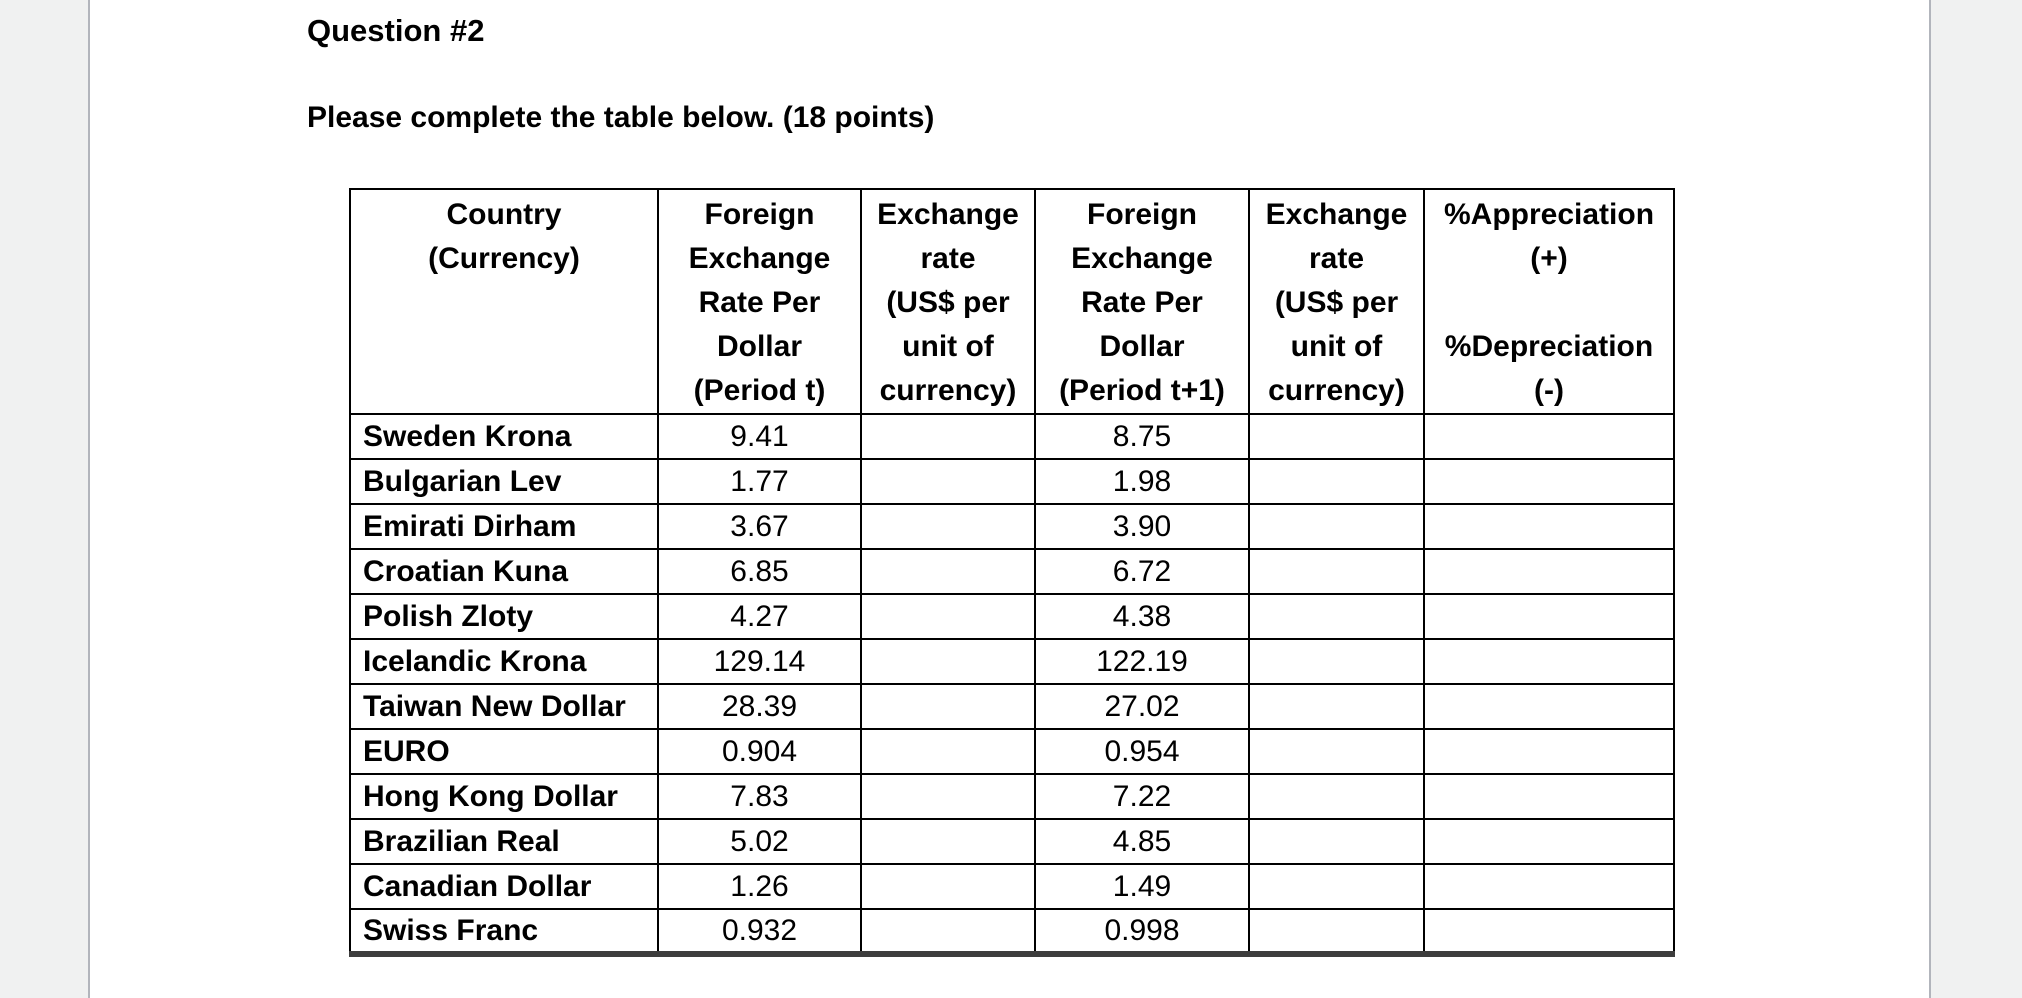 The height and width of the screenshot is (998, 2022). What do you see at coordinates (504, 526) in the screenshot?
I see `country-cell: Emirati Dirham` at bounding box center [504, 526].